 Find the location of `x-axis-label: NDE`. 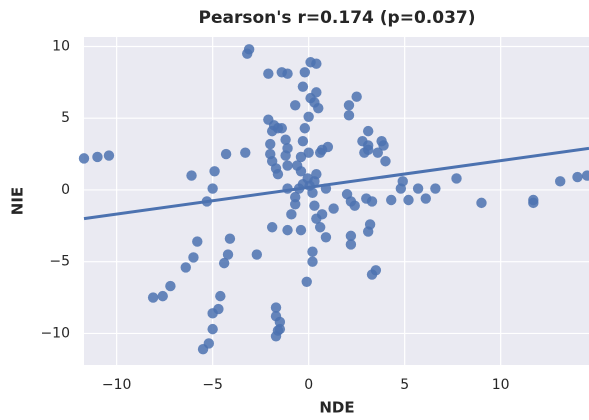

x-axis-label: NDE is located at coordinates (336, 408).